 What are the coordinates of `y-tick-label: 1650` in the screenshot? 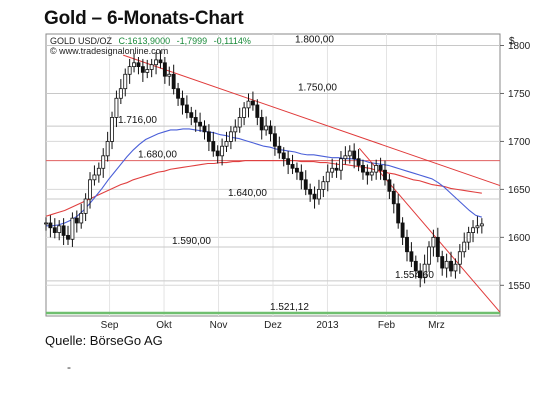 It's located at (519, 190).